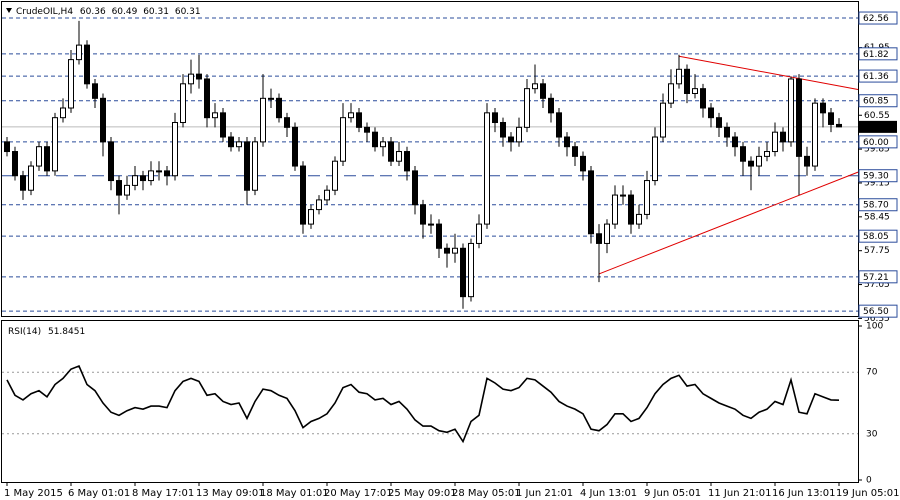 This screenshot has height=500, width=900. I want to click on x-tick-label: 8 May 17:01, so click(163, 493).